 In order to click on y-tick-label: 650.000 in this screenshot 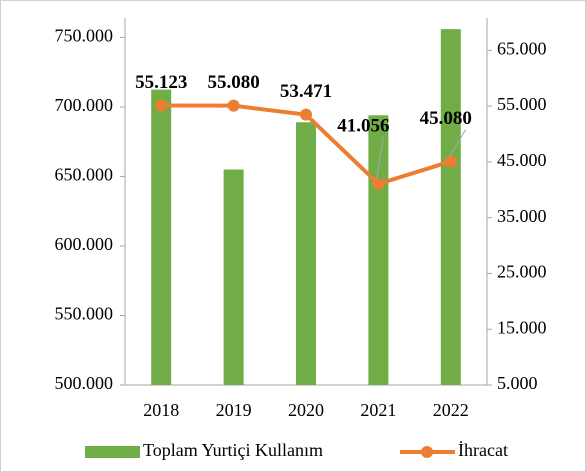, I will do `click(84, 175)`.